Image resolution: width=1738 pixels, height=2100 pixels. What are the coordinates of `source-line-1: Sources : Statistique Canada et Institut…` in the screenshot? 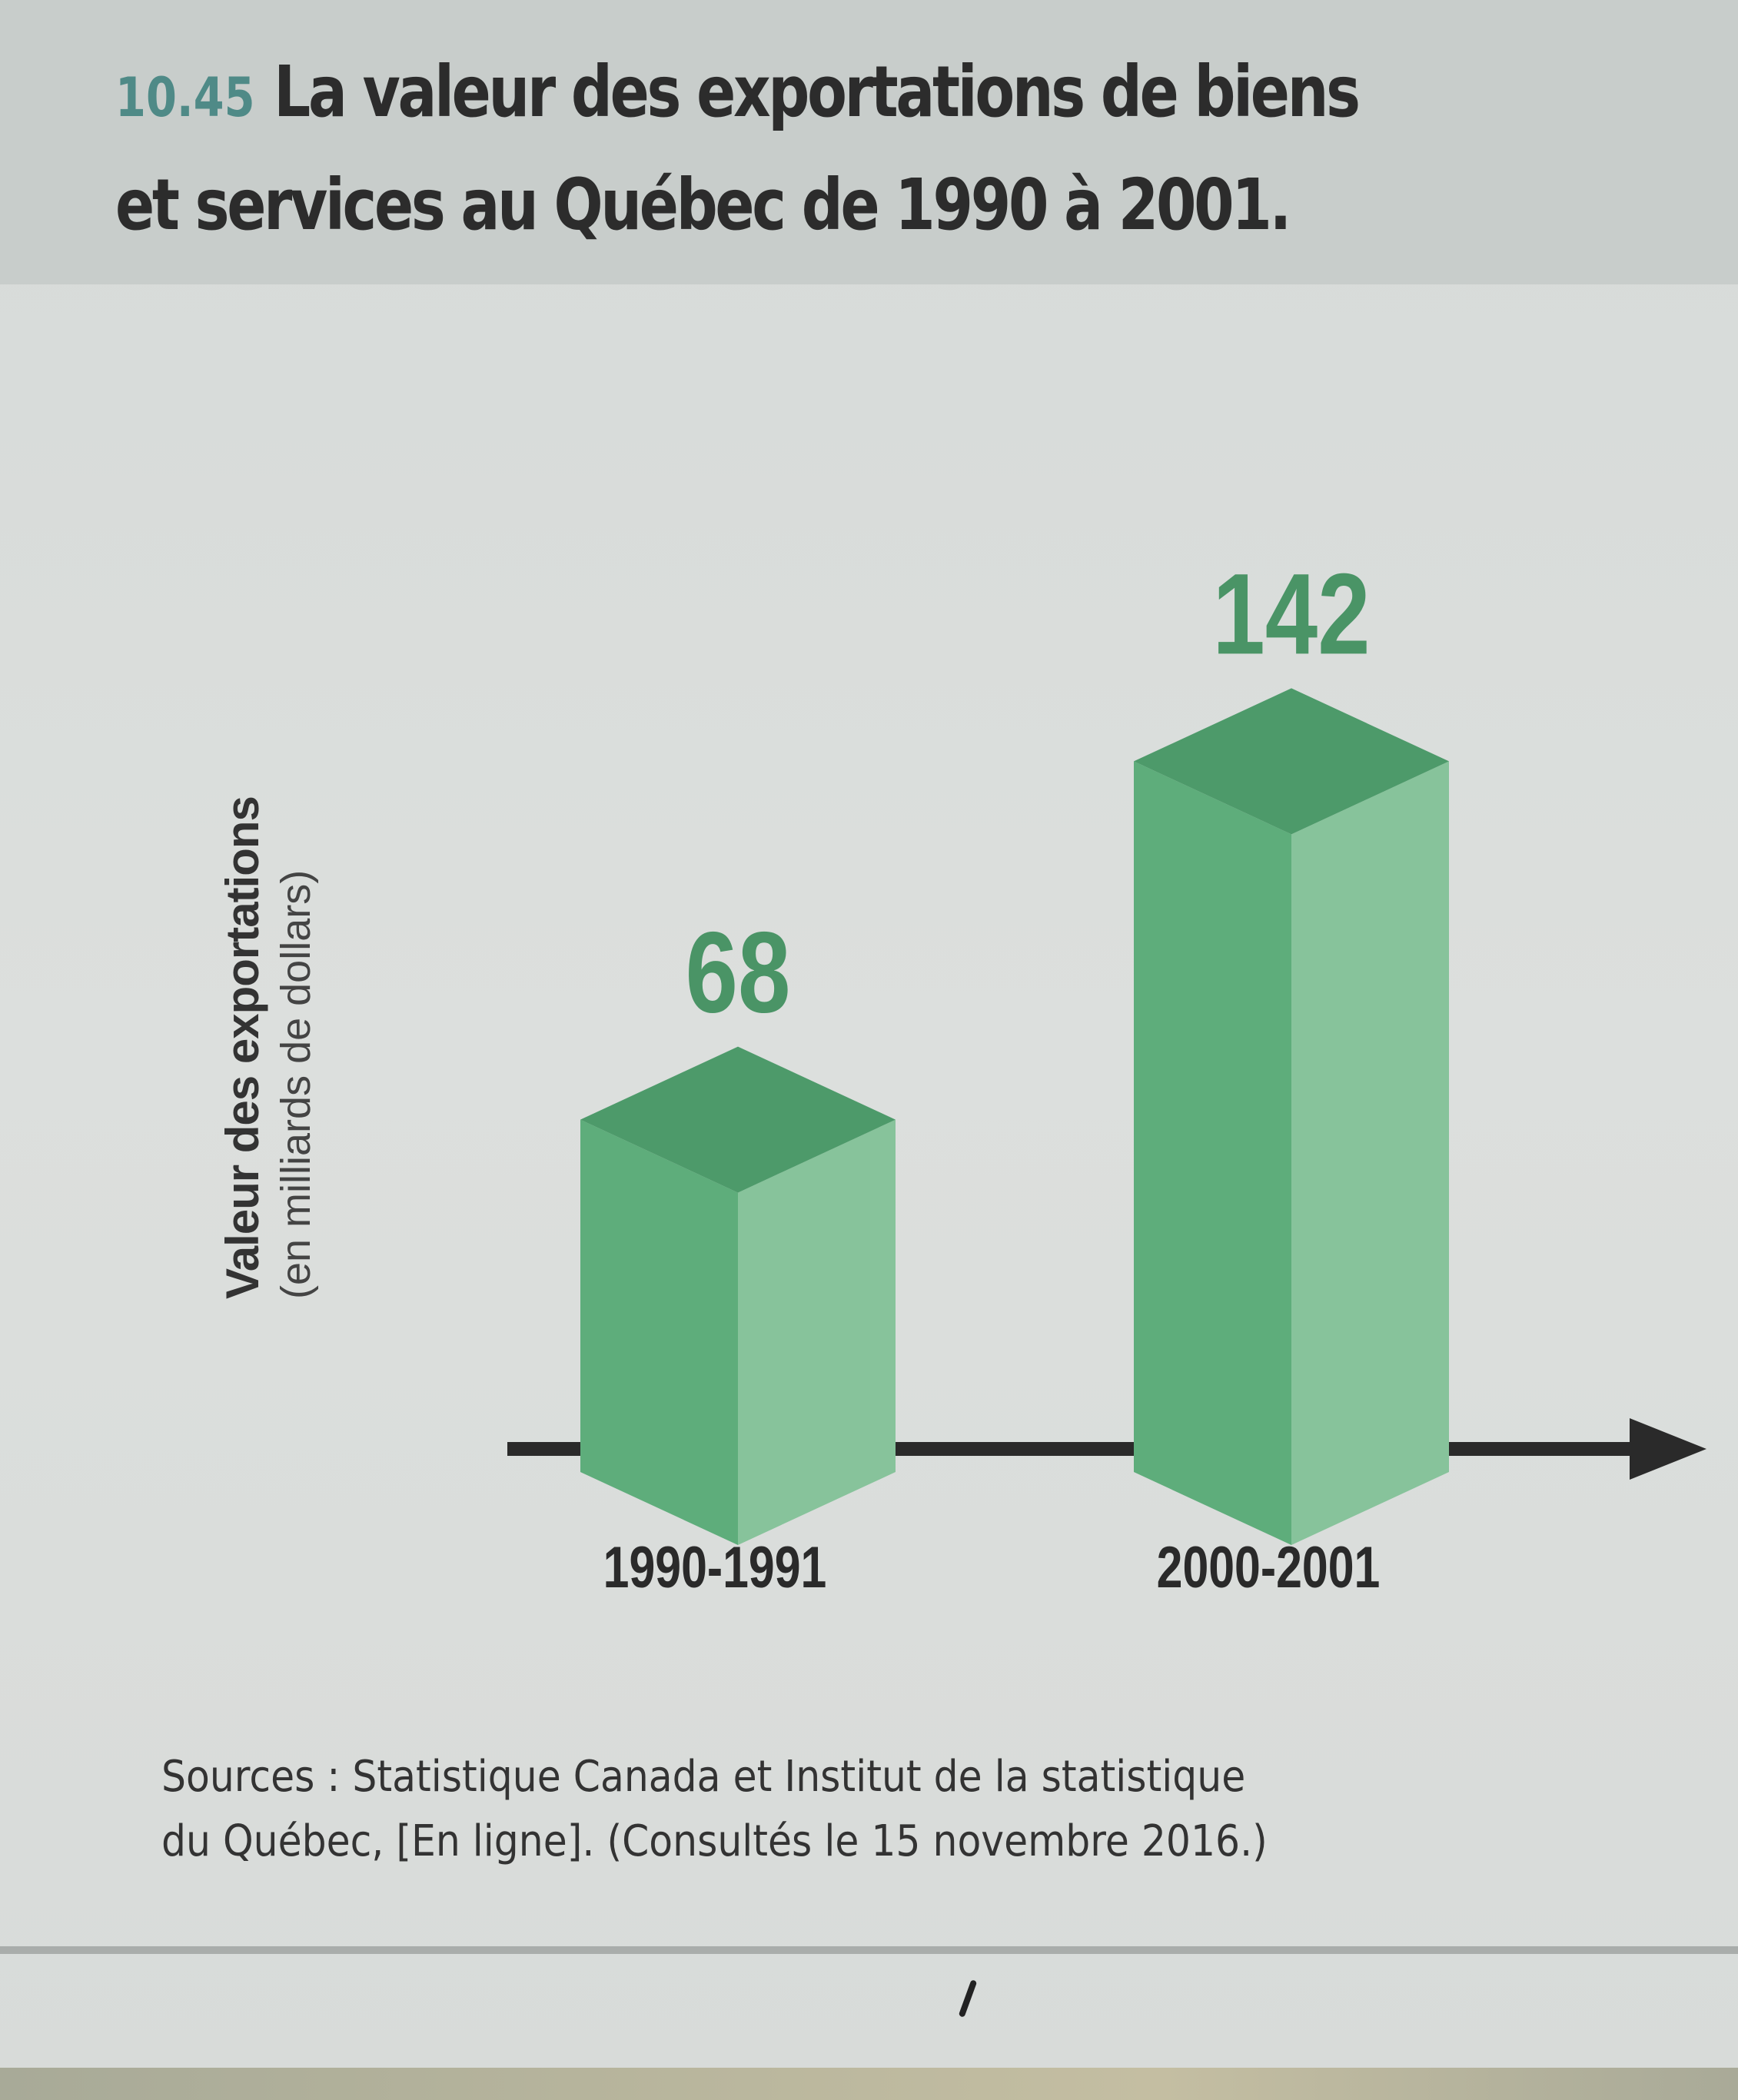 It's located at (703, 1777).